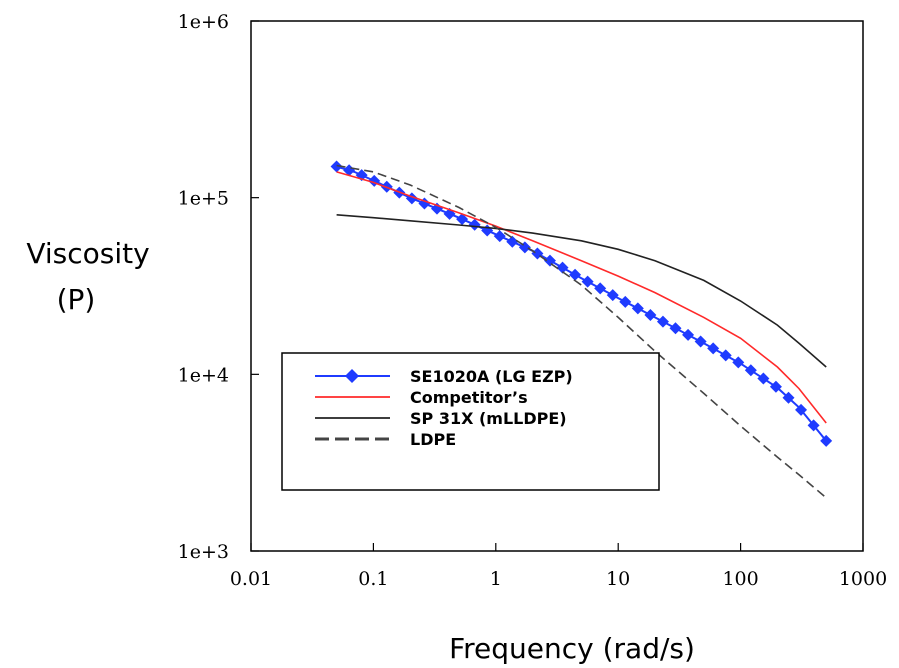 Image resolution: width=899 pixels, height=668 pixels. Describe the element at coordinates (251, 579) in the screenshot. I see `x-tick-label: 0.01` at that location.